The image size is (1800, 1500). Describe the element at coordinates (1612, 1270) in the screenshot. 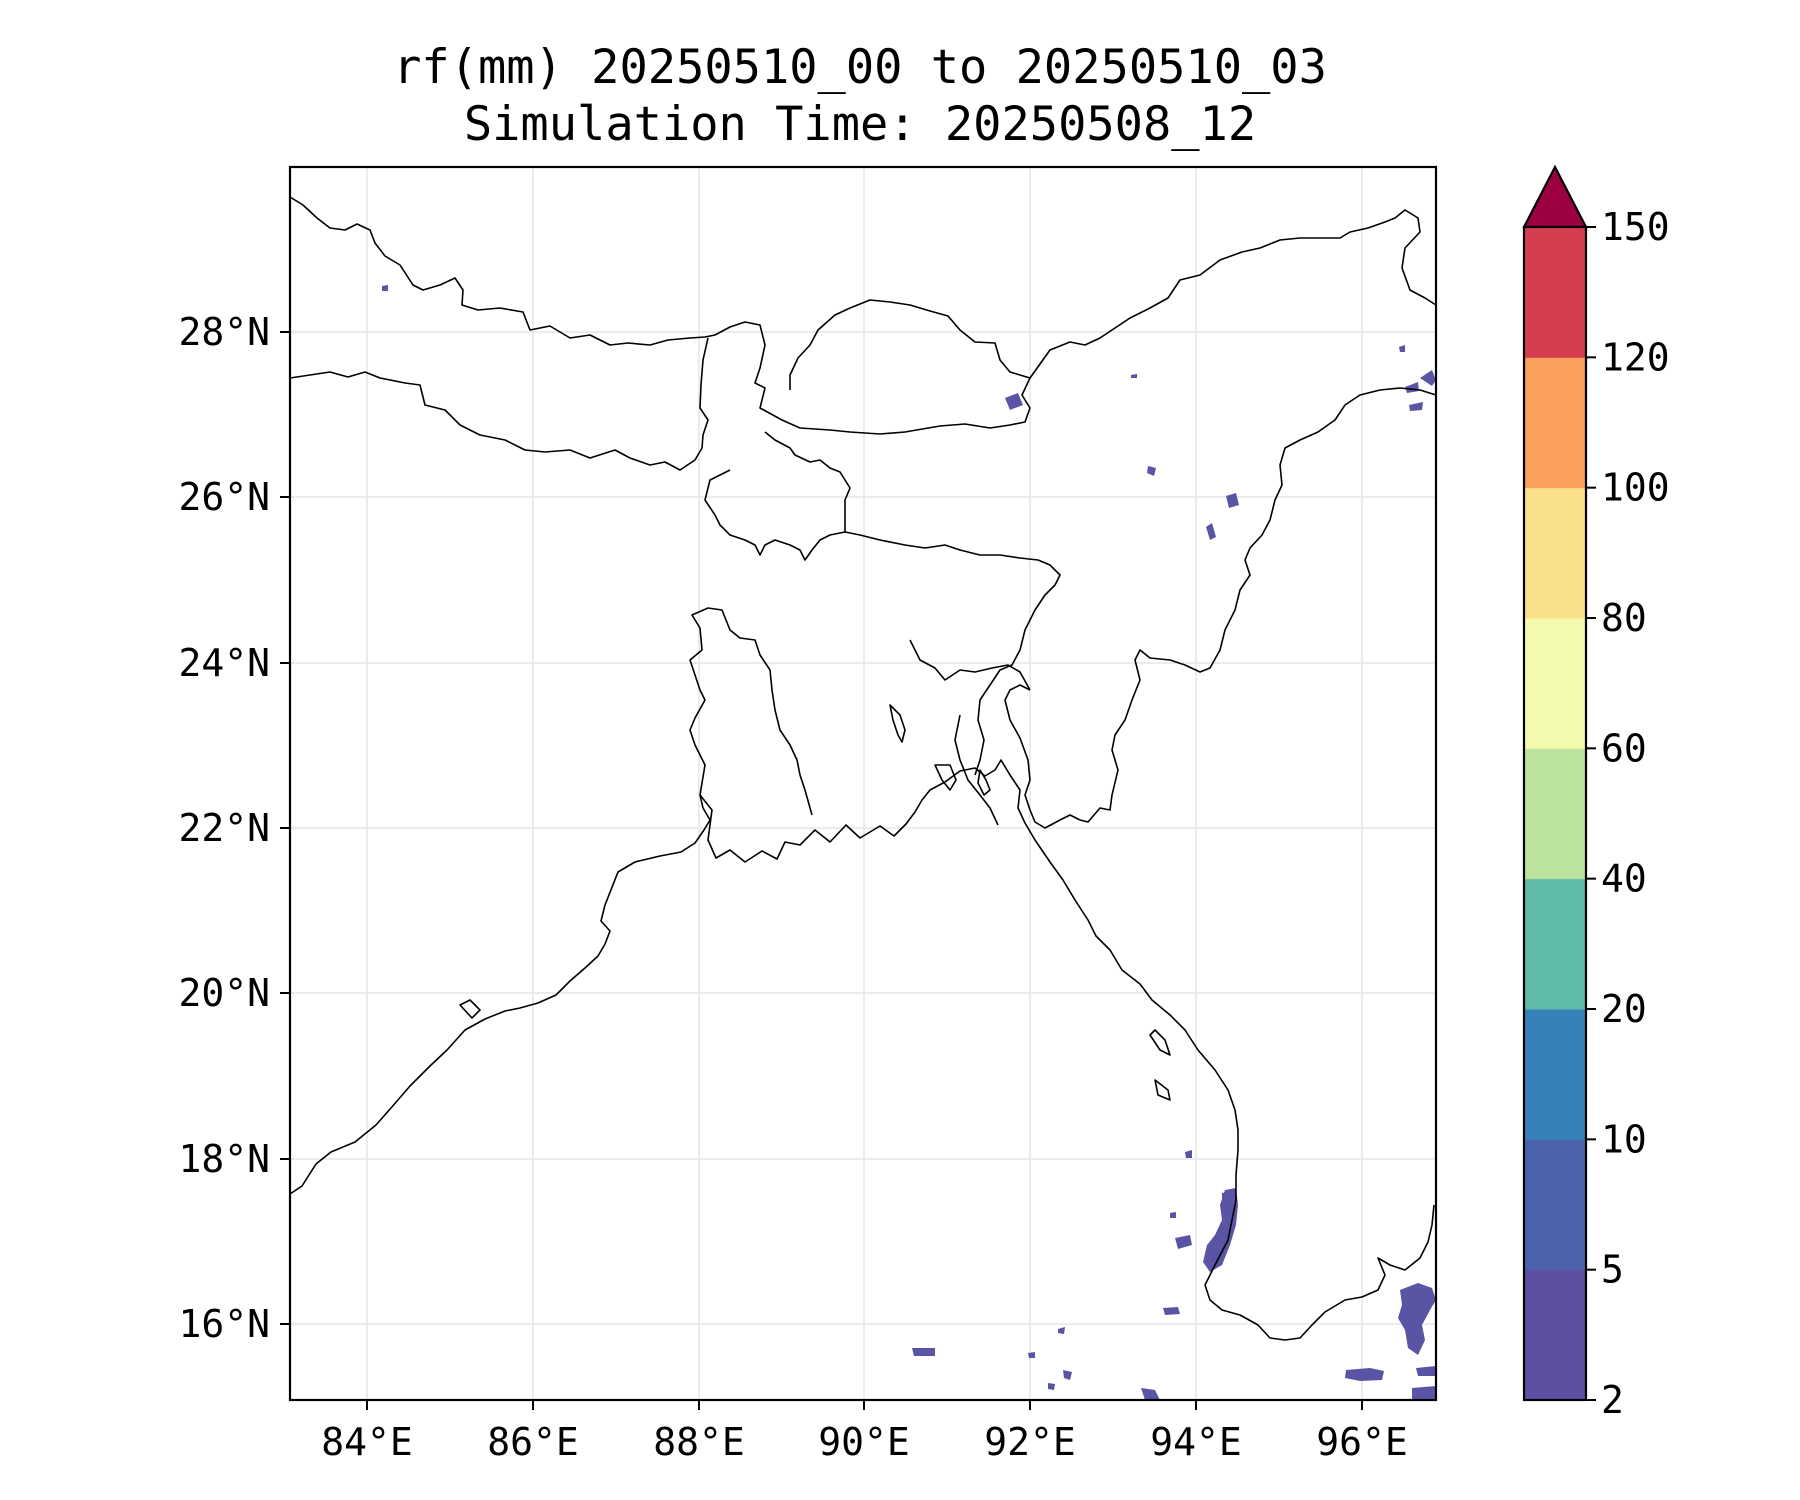

I see `colorbar-tick-label: 5` at that location.